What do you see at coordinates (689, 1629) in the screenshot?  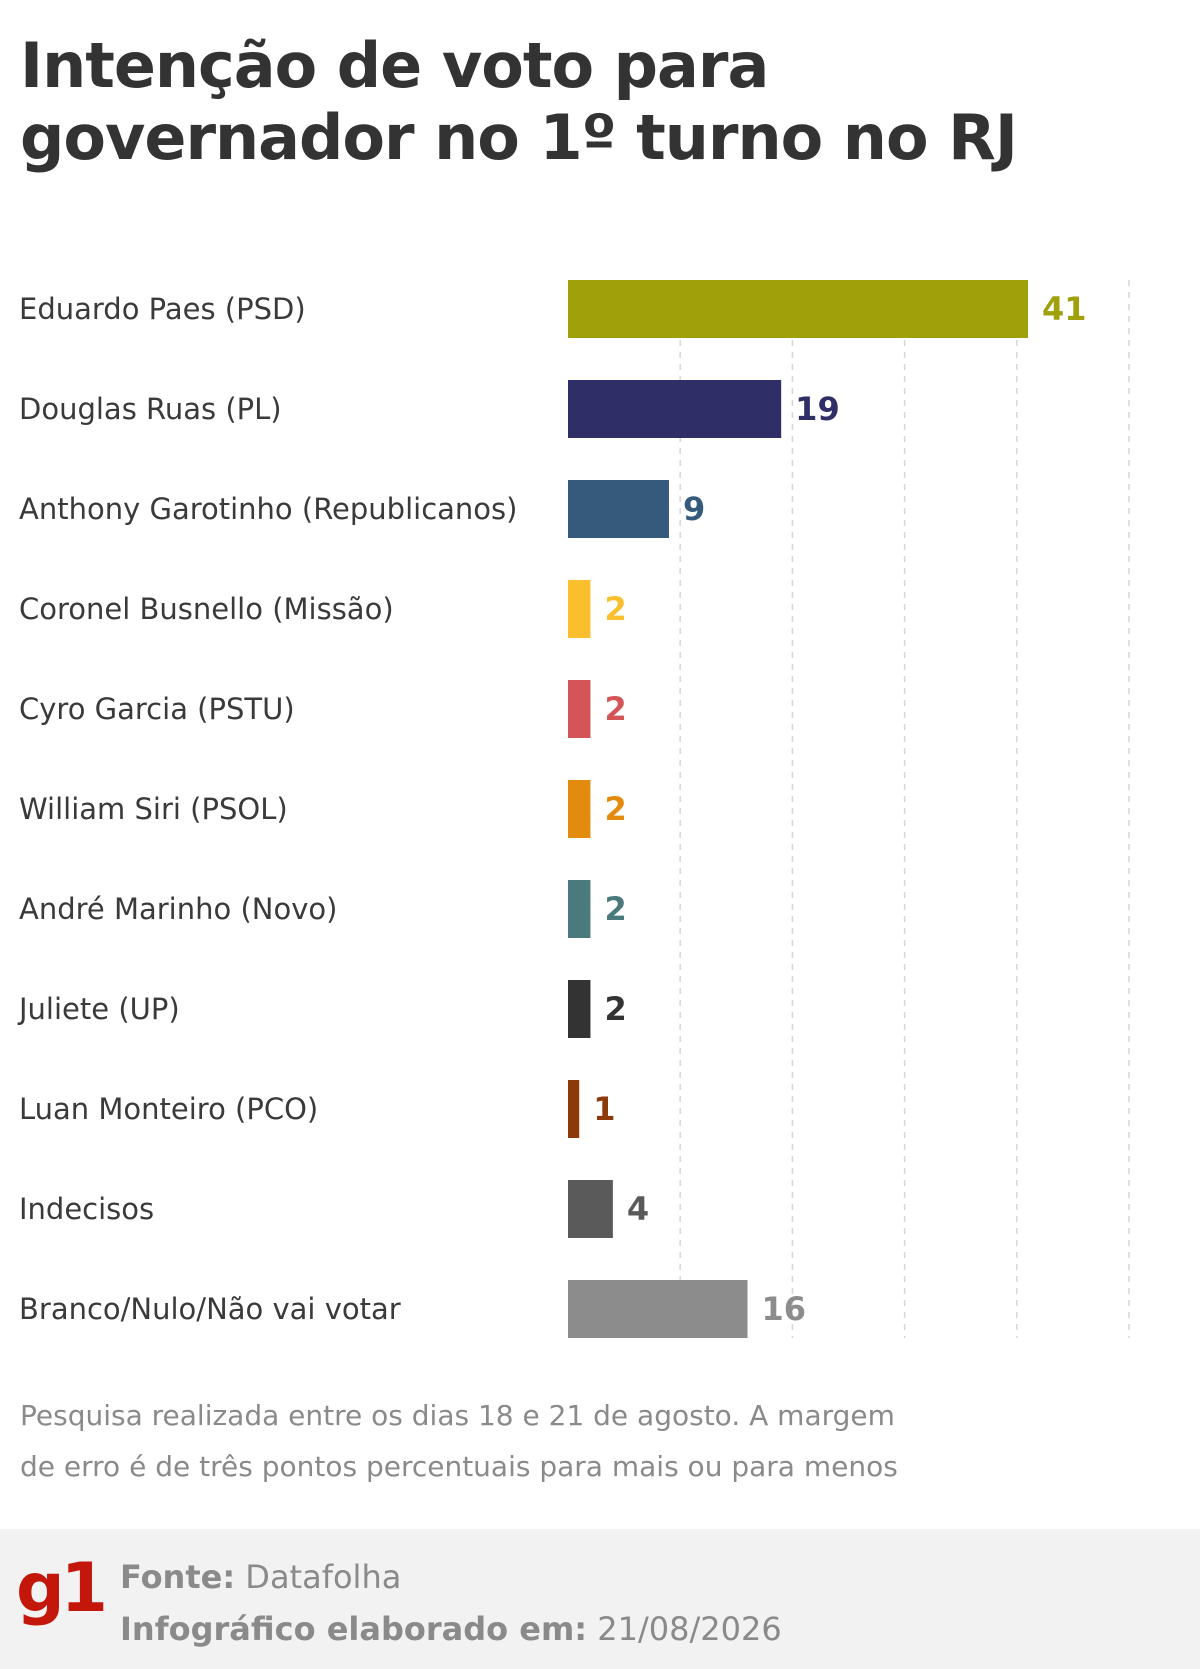 I see `date-value: 21/08/2026` at bounding box center [689, 1629].